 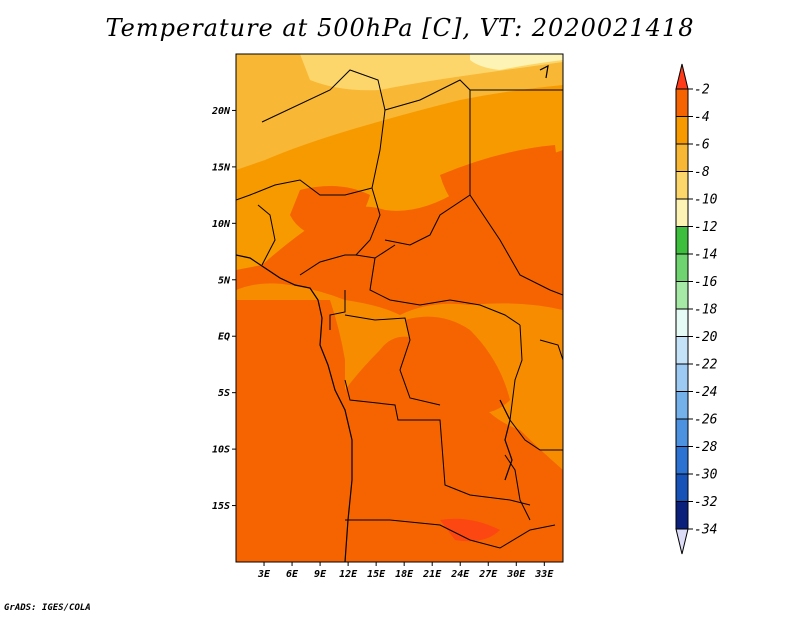 What do you see at coordinates (290, 431) in the screenshot?
I see `field-minus4-west` at bounding box center [290, 431].